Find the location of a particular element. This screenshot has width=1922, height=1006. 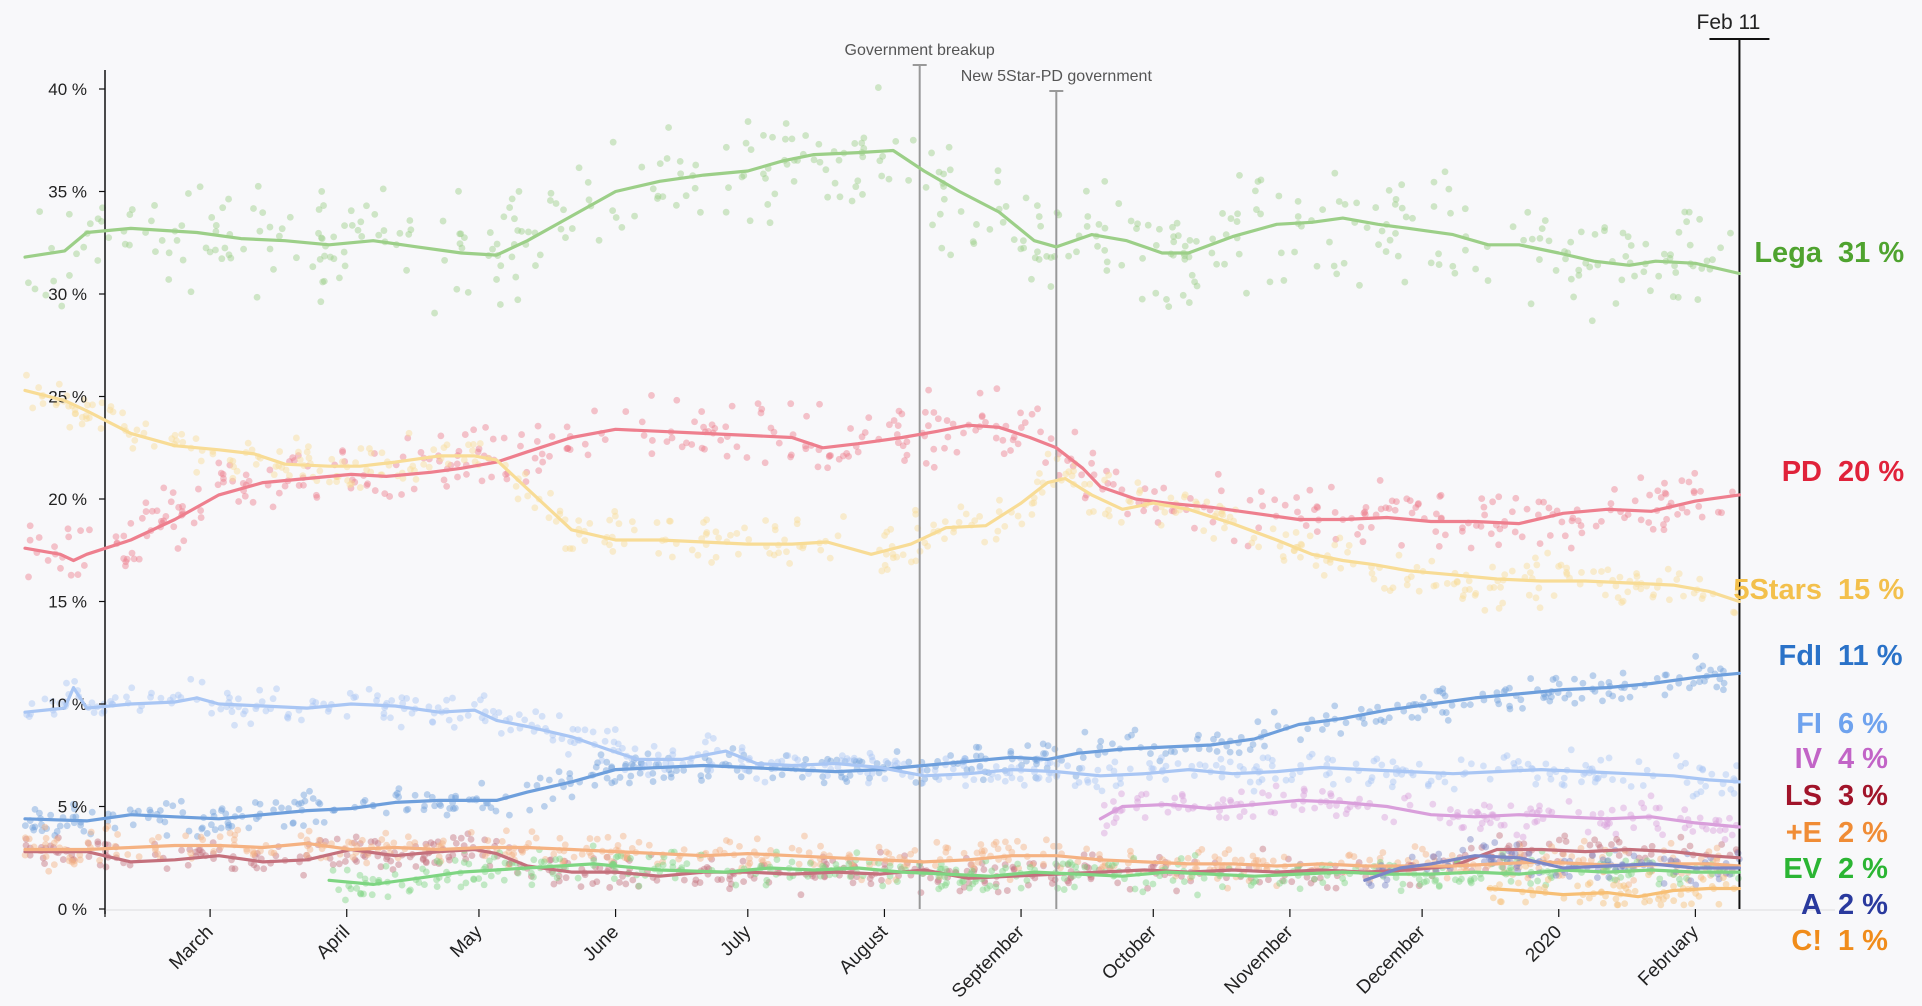

series-value-label: 11 % is located at coordinates (1870, 656).